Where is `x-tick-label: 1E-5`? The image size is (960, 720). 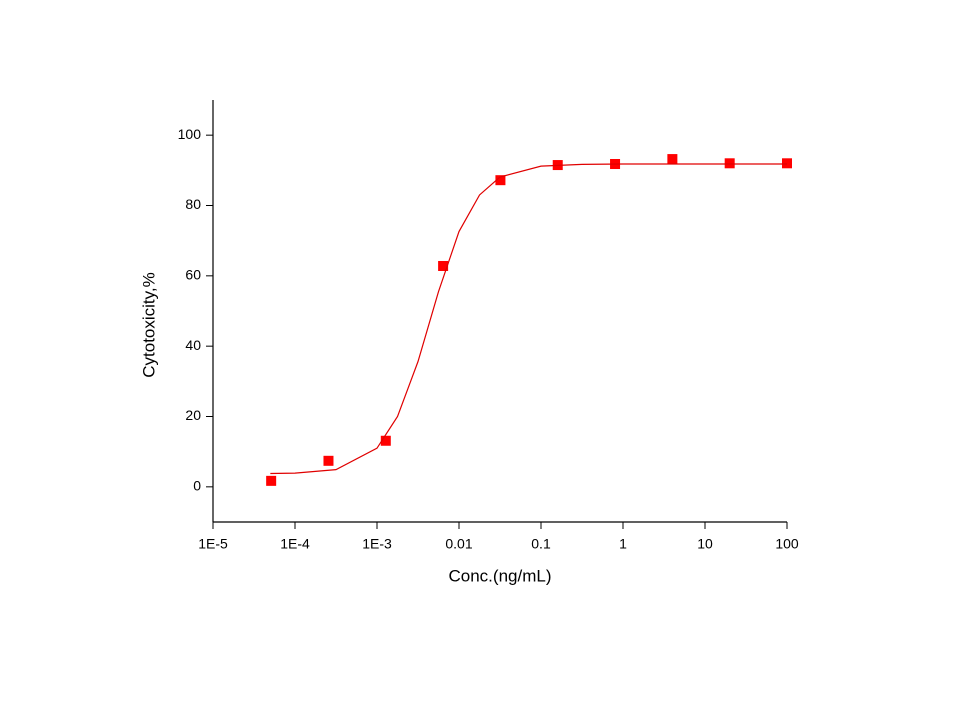 x-tick-label: 1E-5 is located at coordinates (213, 544).